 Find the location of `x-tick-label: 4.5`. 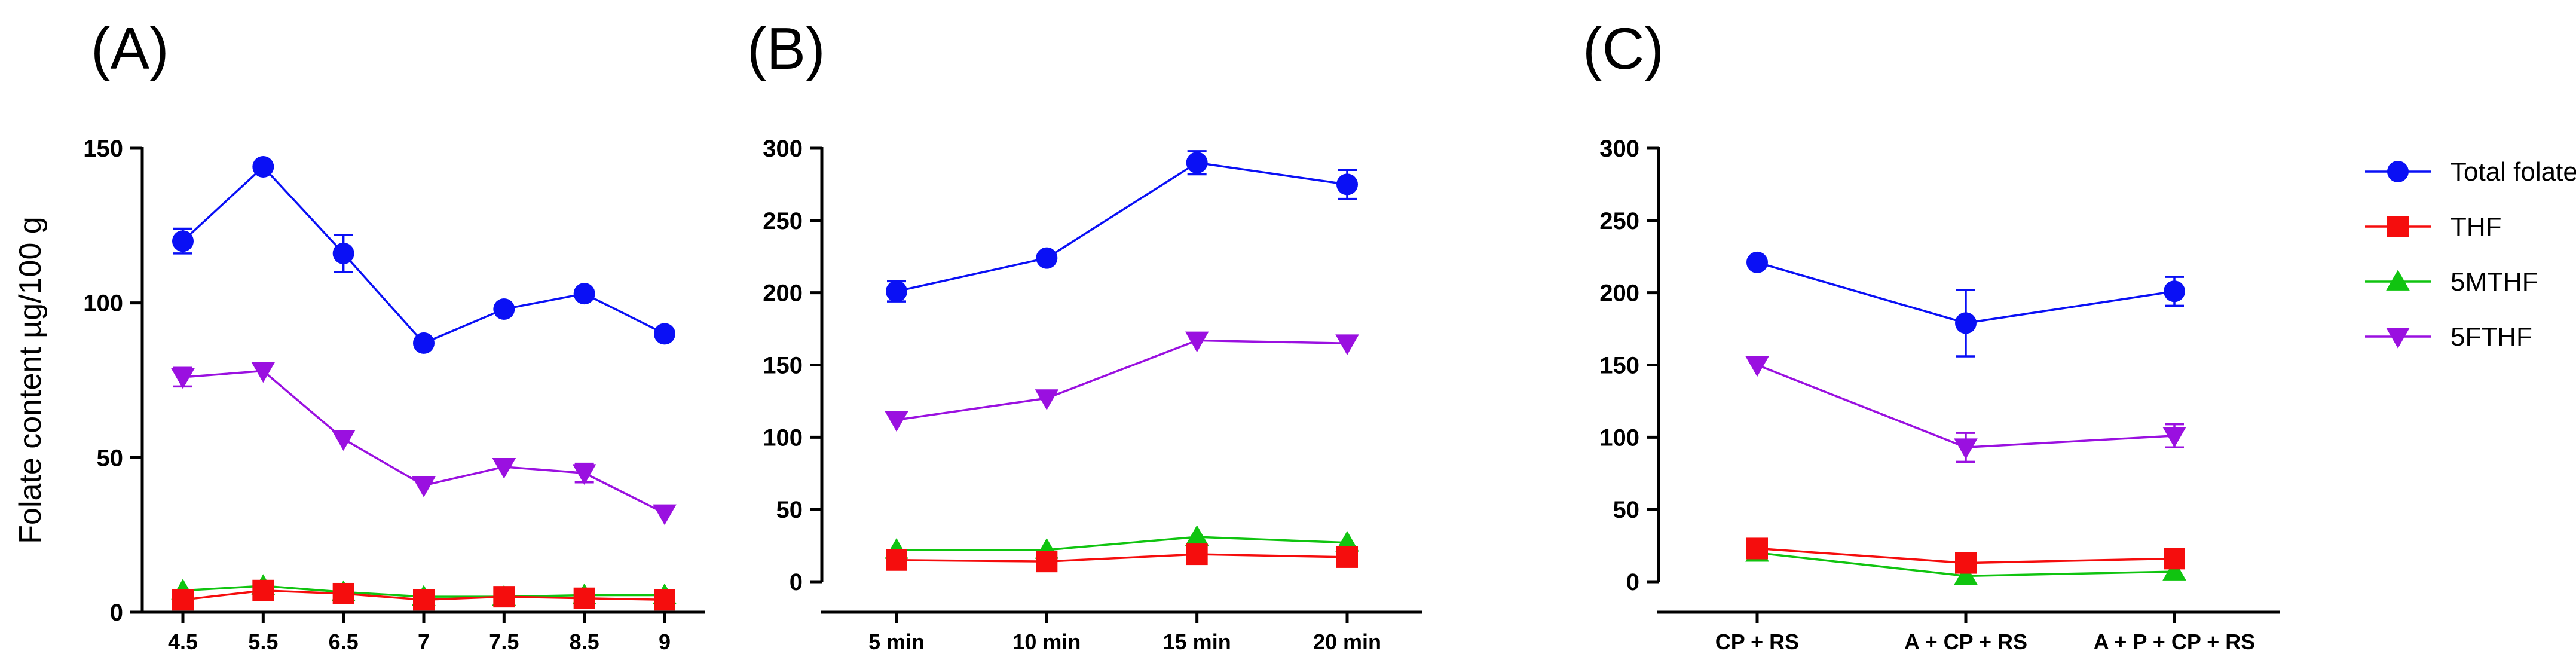

x-tick-label: 4.5 is located at coordinates (183, 642).